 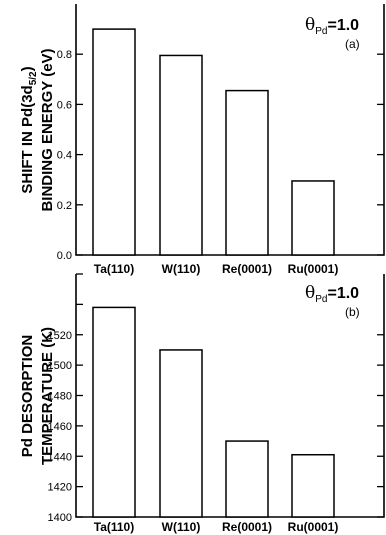 What do you see at coordinates (60, 488) in the screenshot?
I see `y-tick-label: 1420` at bounding box center [60, 488].